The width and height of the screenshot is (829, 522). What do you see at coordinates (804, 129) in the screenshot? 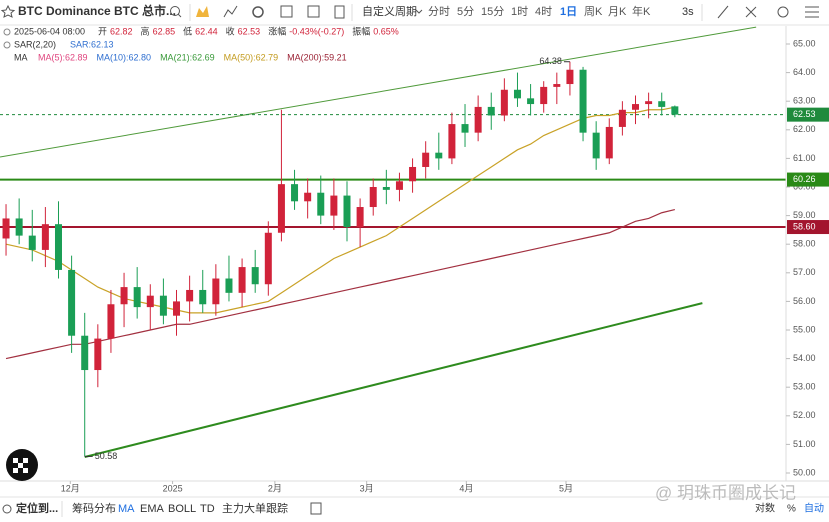
I see `y-tick-label: 62.00` at bounding box center [804, 129].